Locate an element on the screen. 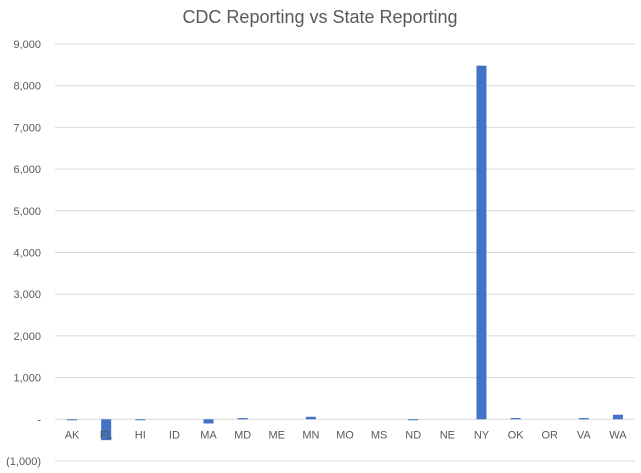  x-category-label: AK is located at coordinates (72, 435).